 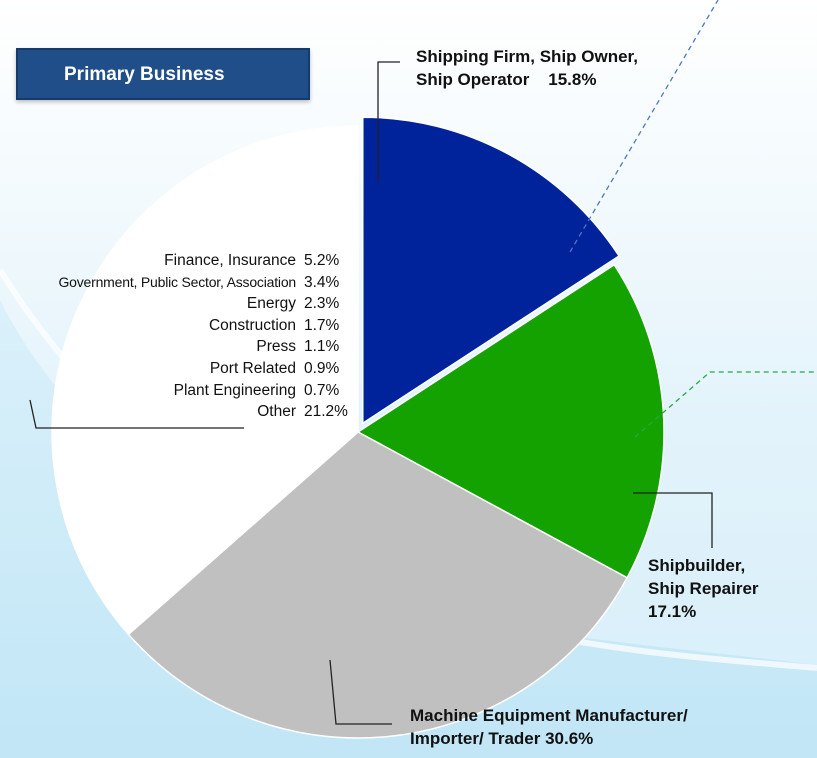 What do you see at coordinates (506, 79) in the screenshot?
I see `callout-shipping-line2: Ship Operator 15.8%` at bounding box center [506, 79].